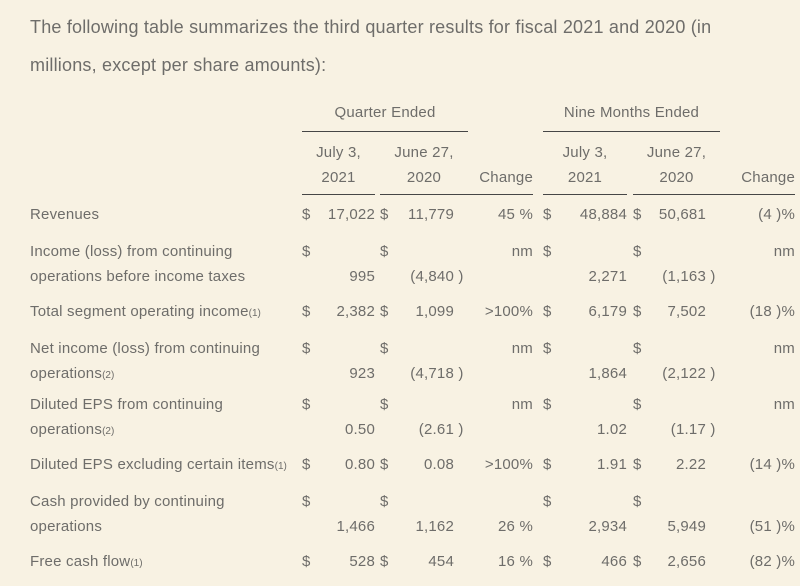 Image resolution: width=800 pixels, height=586 pixels. What do you see at coordinates (424, 215) in the screenshot?
I see `amount-cell-q2020: $11,779` at bounding box center [424, 215].